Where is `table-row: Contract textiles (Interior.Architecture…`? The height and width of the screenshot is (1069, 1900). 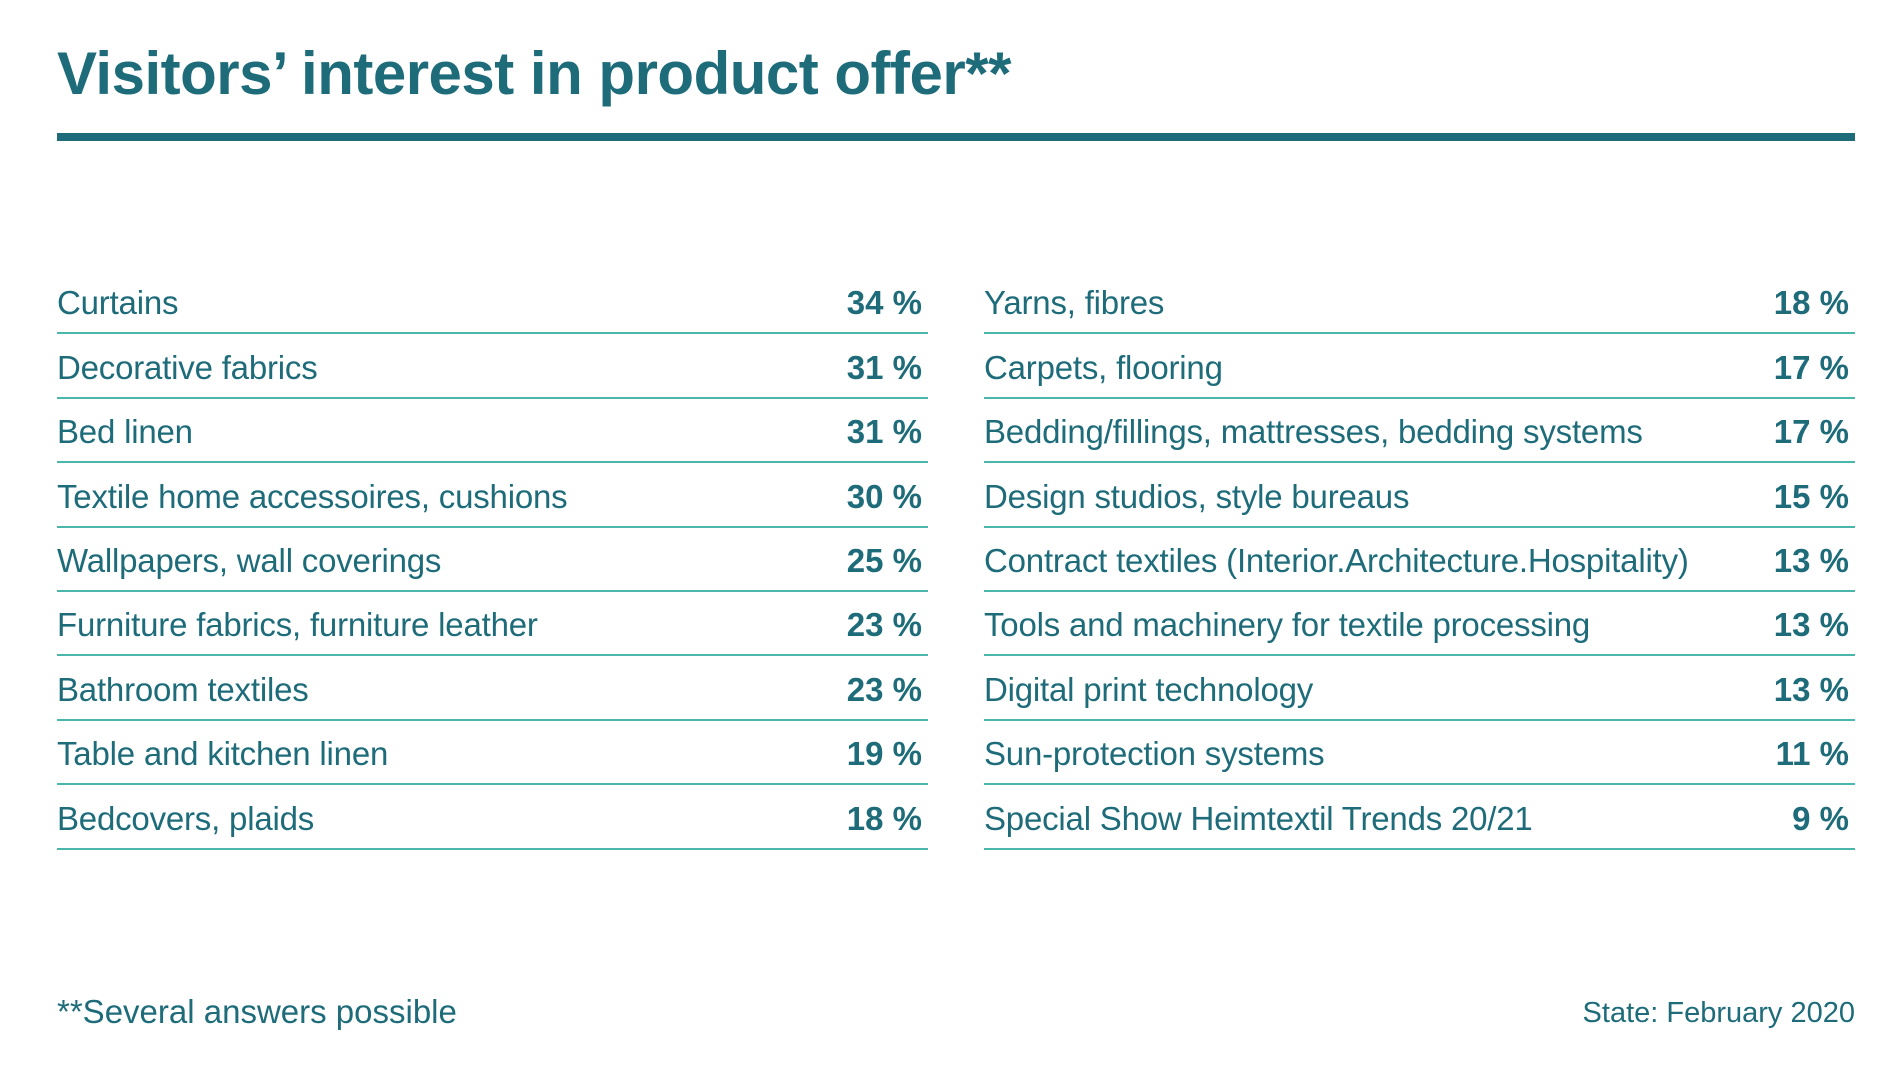
table-row: Contract textiles (Interior.Architecture… is located at coordinates (1419, 560).